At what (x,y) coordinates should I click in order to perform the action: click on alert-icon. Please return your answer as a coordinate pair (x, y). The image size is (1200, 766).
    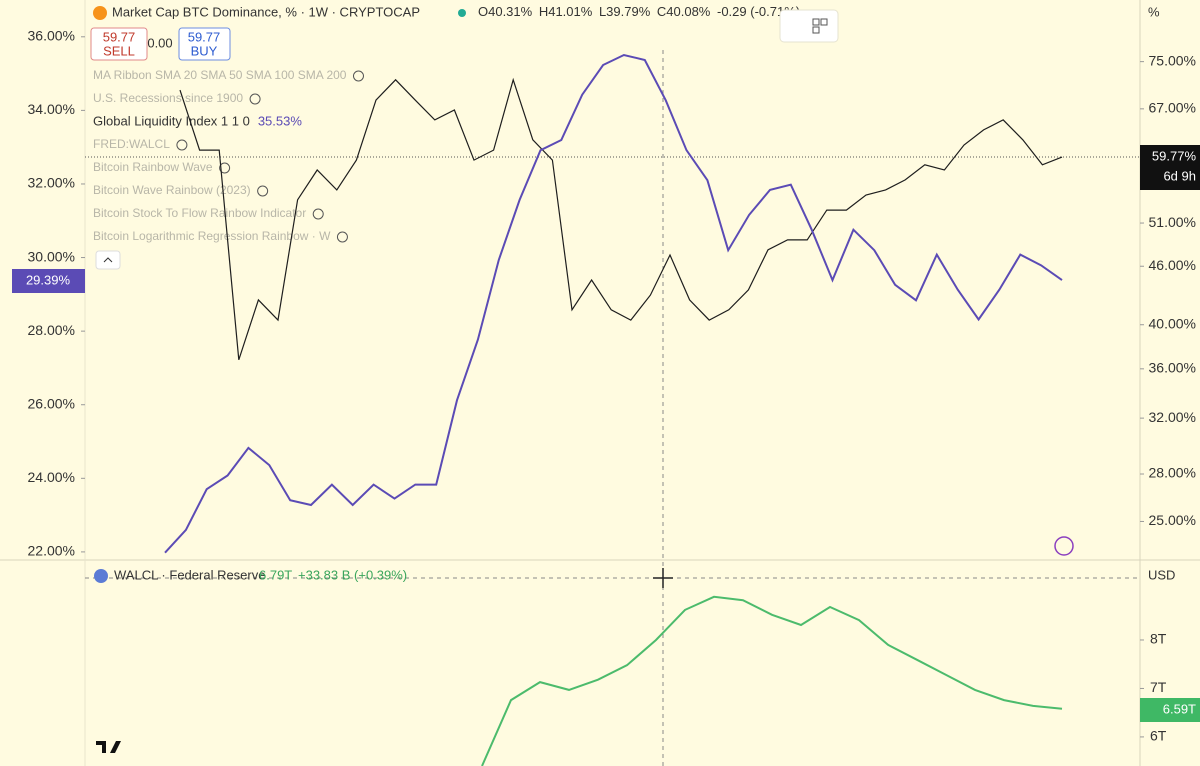
    Looking at the image, I should click on (1064, 546).